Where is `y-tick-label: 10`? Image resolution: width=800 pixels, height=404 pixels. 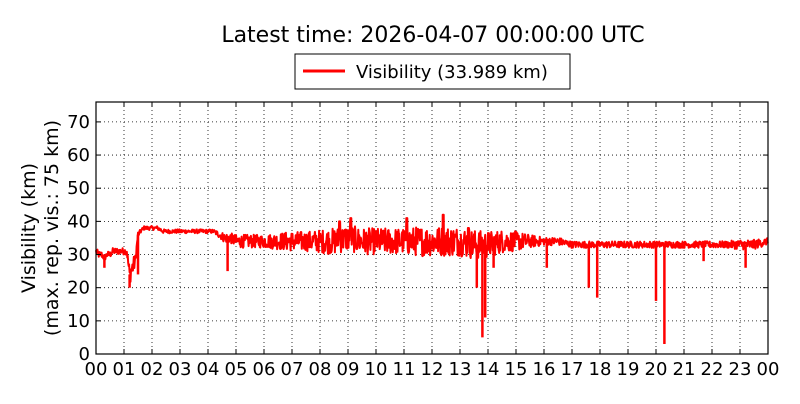
y-tick-label: 10 is located at coordinates (78, 321).